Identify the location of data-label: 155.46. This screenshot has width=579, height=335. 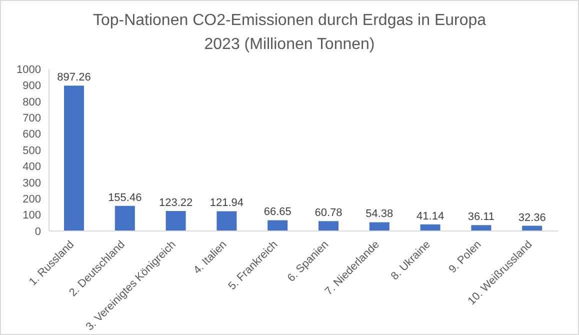
(125, 198).